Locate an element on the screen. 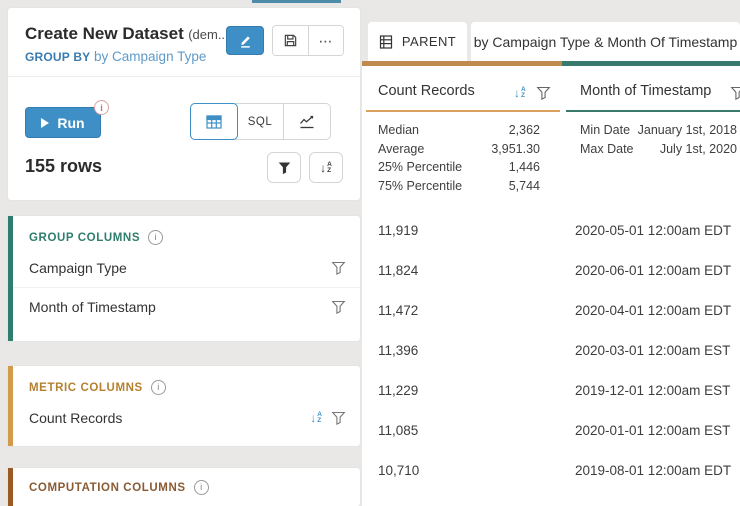  run-info-badge: i is located at coordinates (101, 107).